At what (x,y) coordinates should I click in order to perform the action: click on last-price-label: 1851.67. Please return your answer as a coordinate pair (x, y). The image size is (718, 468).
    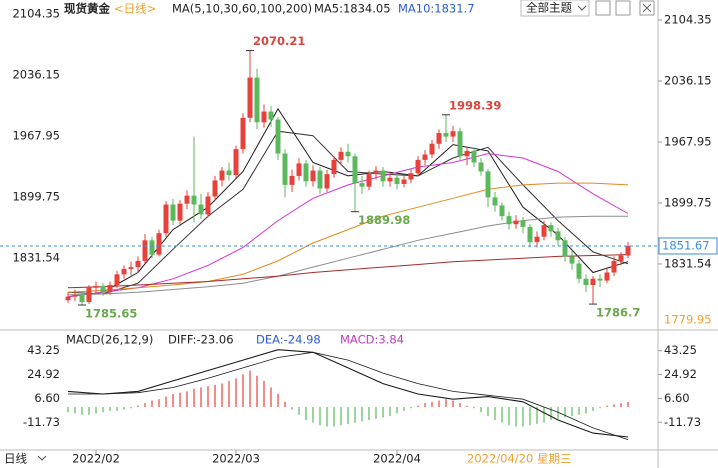
    Looking at the image, I should click on (686, 245).